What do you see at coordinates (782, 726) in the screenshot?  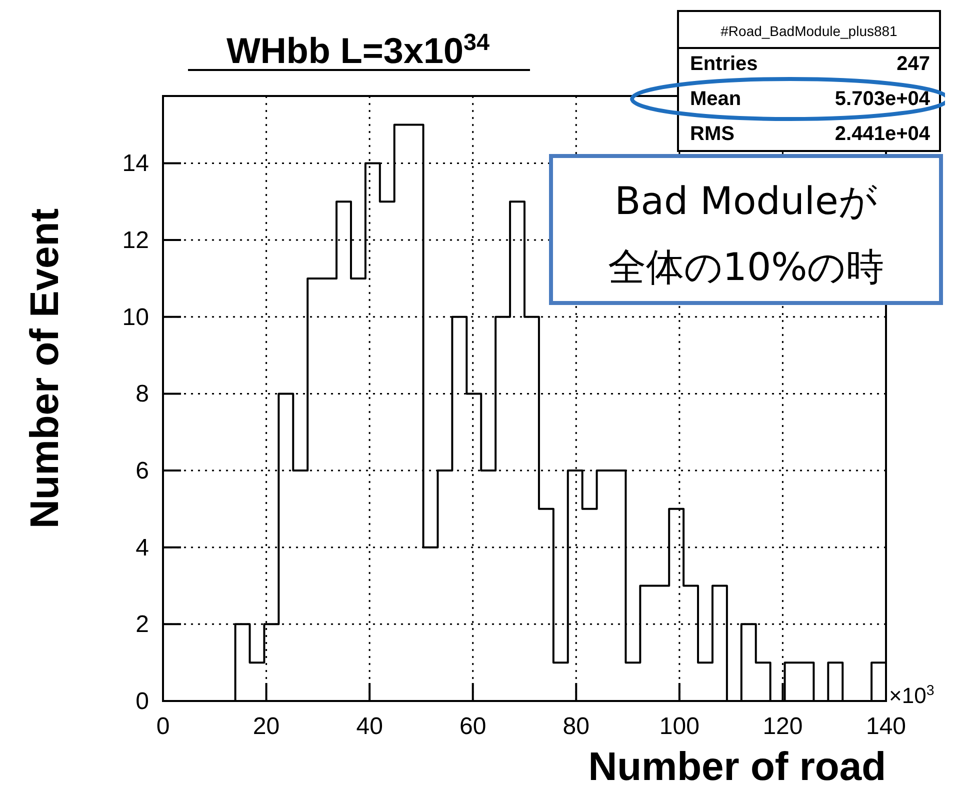 I see `x-tick-label: 120` at bounding box center [782, 726].